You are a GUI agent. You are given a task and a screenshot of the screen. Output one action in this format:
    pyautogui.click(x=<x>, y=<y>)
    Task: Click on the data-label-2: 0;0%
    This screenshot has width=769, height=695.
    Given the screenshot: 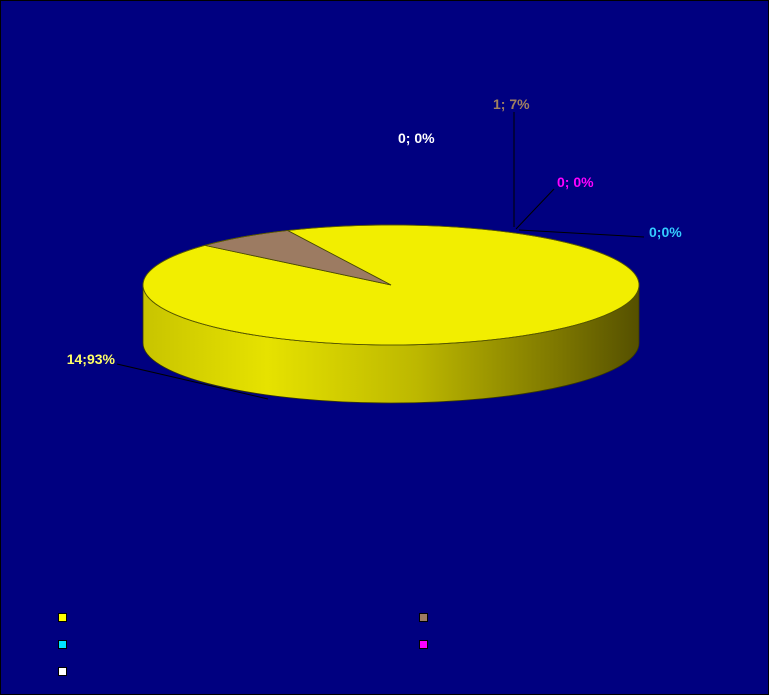 What is the action you would take?
    pyautogui.click(x=665, y=232)
    